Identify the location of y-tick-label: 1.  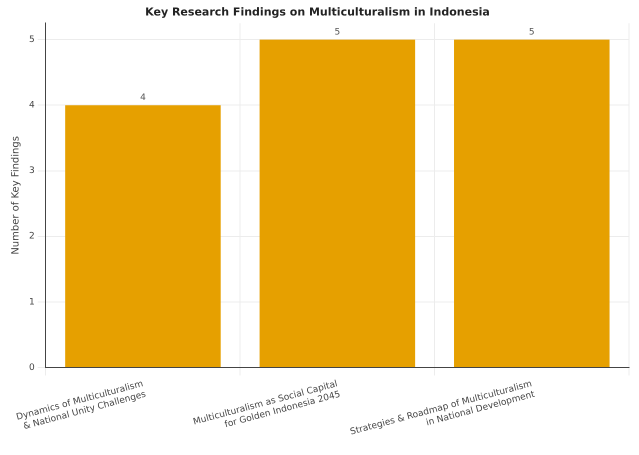
(31, 302).